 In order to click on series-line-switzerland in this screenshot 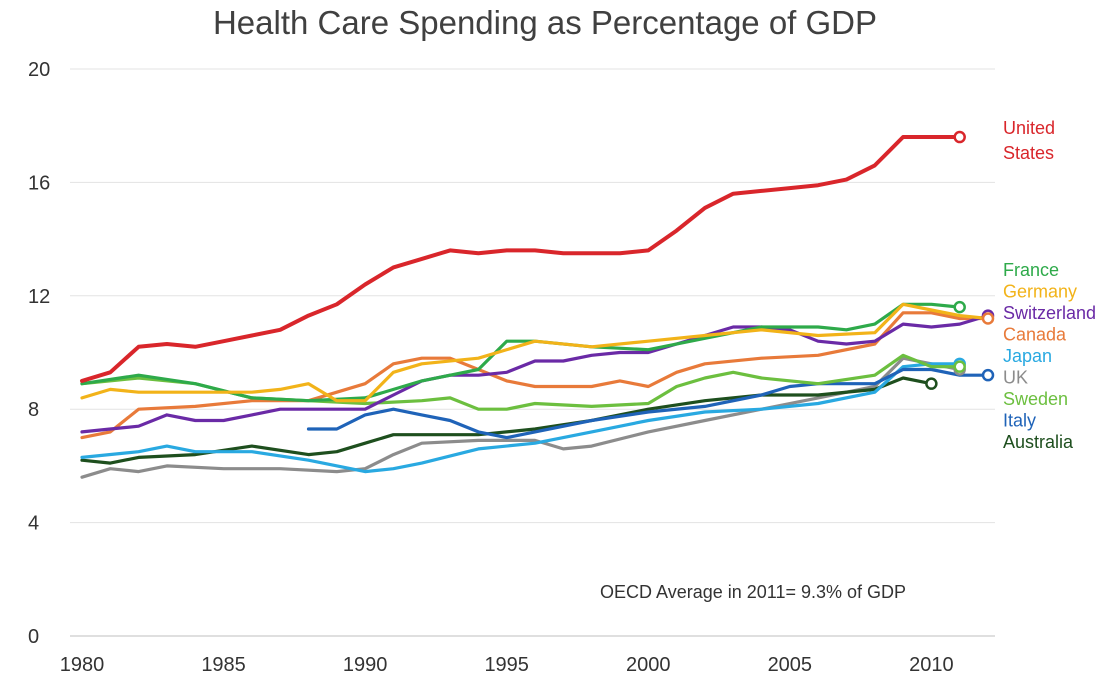, I will do `click(535, 374)`.